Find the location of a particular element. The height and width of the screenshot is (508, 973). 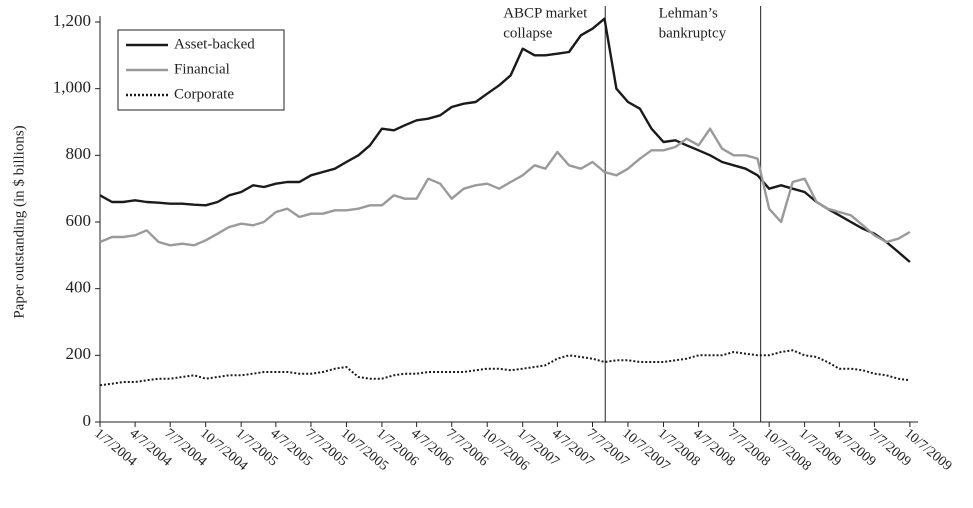

annotation: ABCP market is located at coordinates (545, 13).